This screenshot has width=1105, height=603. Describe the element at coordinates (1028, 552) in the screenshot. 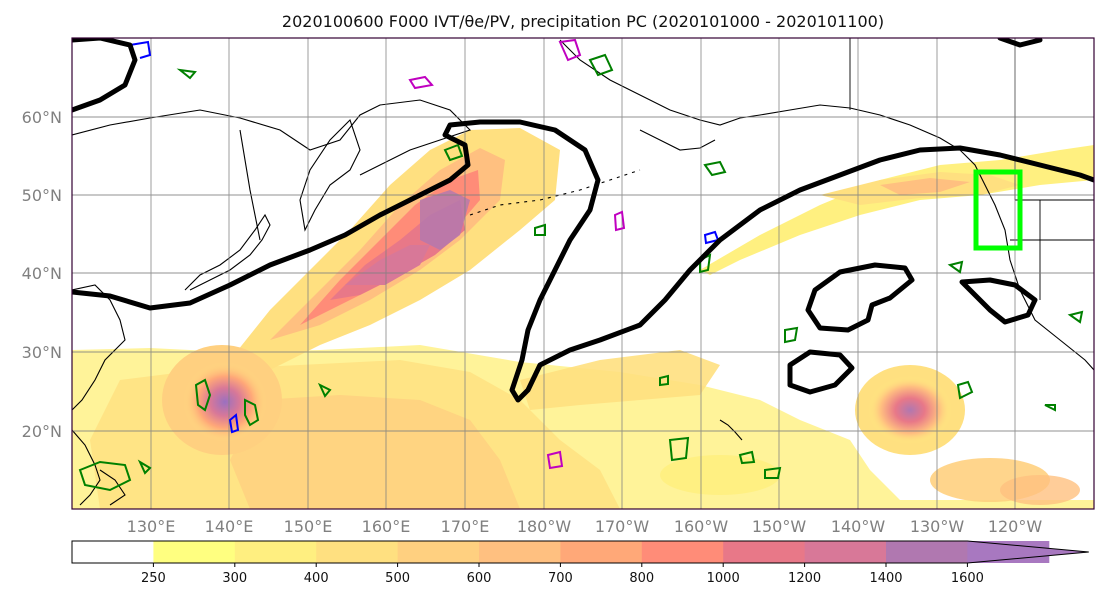

I see `colorbar-extend-arrow` at that location.